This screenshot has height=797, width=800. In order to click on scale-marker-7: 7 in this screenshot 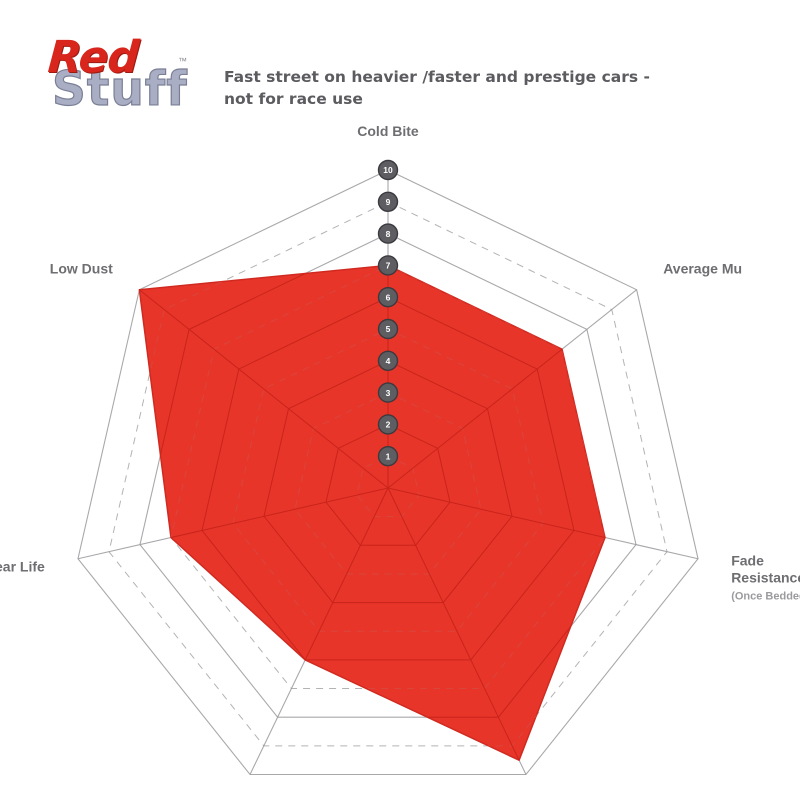, I will do `click(388, 265)`.